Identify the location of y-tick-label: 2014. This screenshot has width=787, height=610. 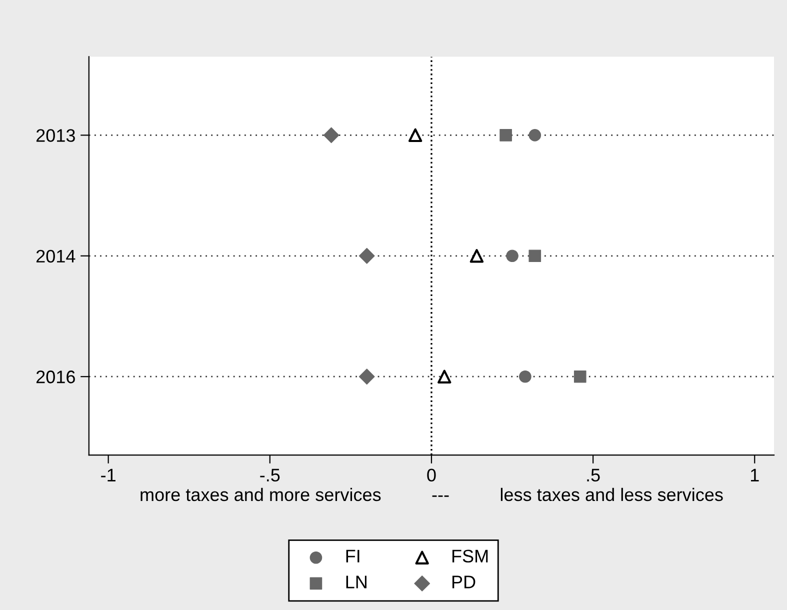
(56, 256).